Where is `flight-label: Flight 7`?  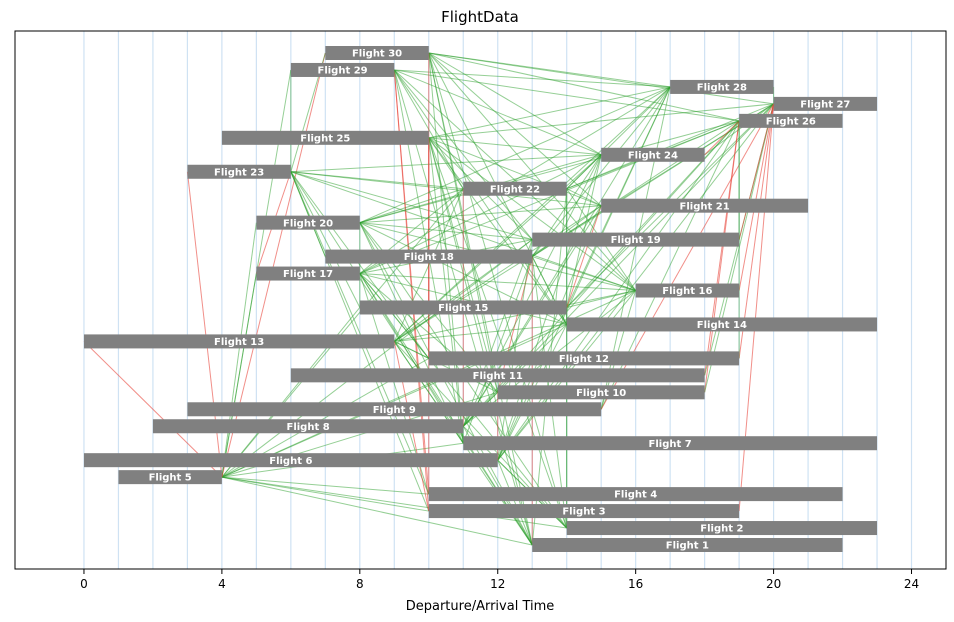
flight-label: Flight 7 is located at coordinates (670, 444).